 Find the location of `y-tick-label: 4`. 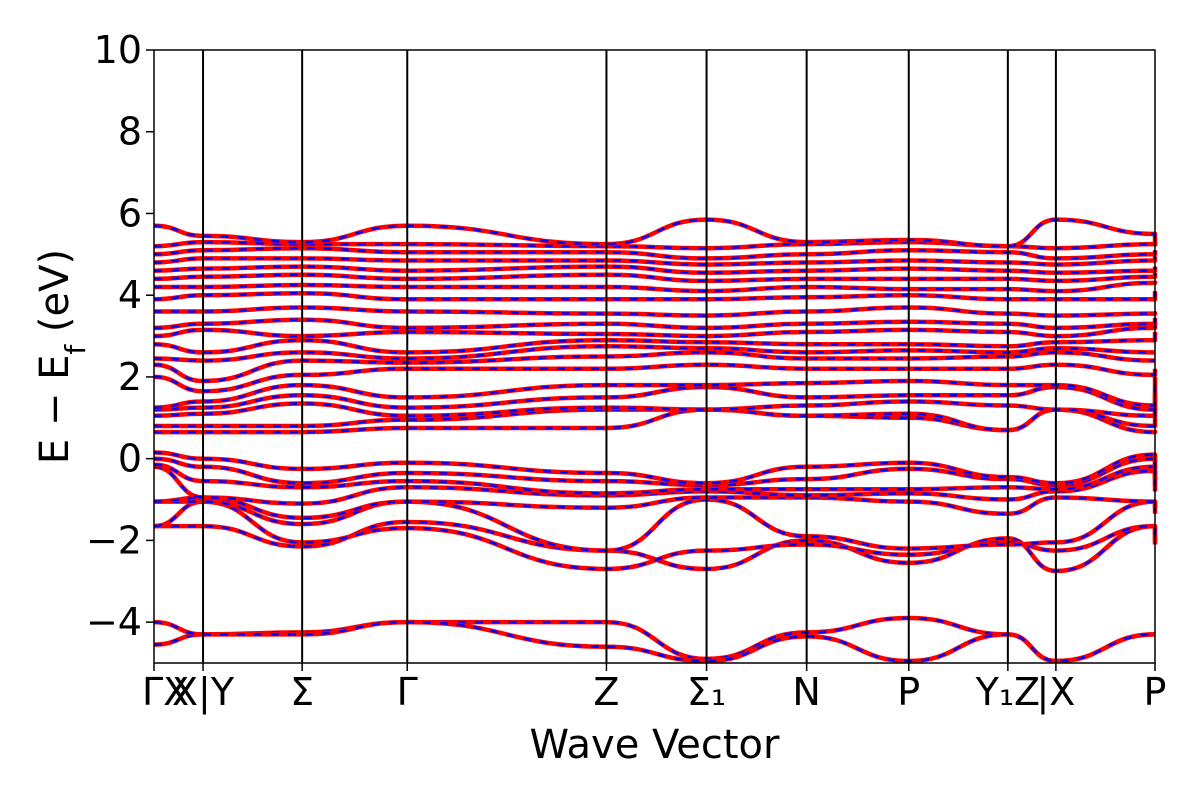

y-tick-label: 4 is located at coordinates (130, 295).